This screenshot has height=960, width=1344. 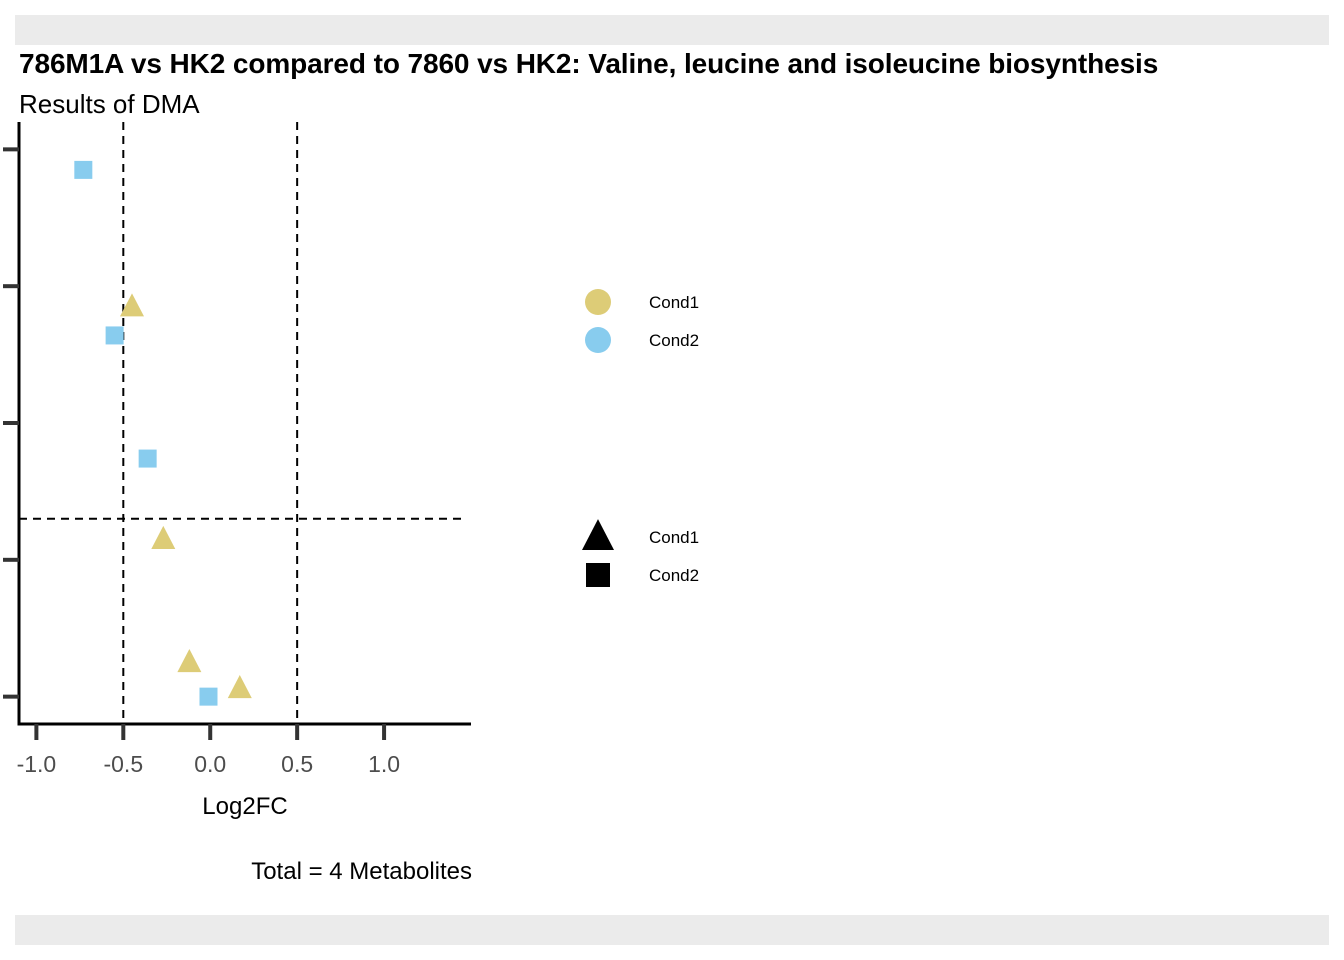 I want to click on legend-shape-label: Cond2, so click(x=674, y=575).